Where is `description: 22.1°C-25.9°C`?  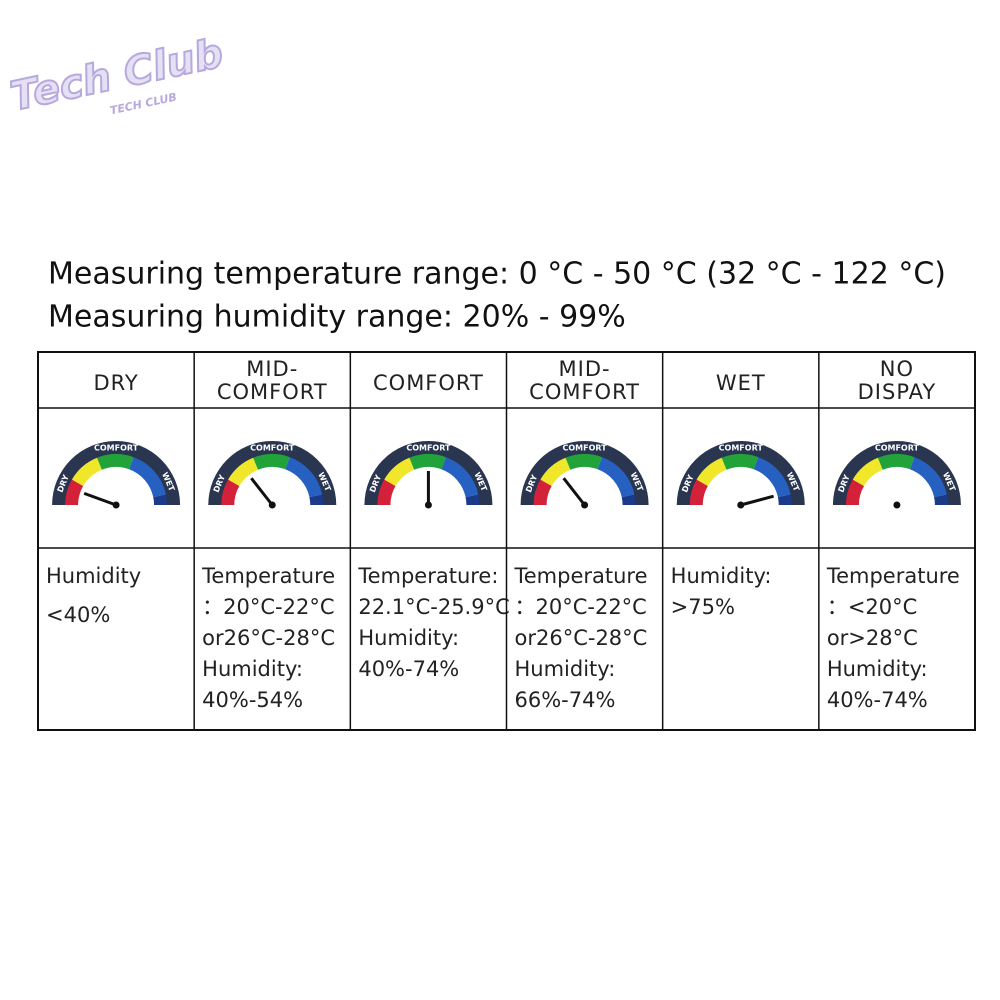
description: 22.1°C-25.9°C is located at coordinates (433, 607).